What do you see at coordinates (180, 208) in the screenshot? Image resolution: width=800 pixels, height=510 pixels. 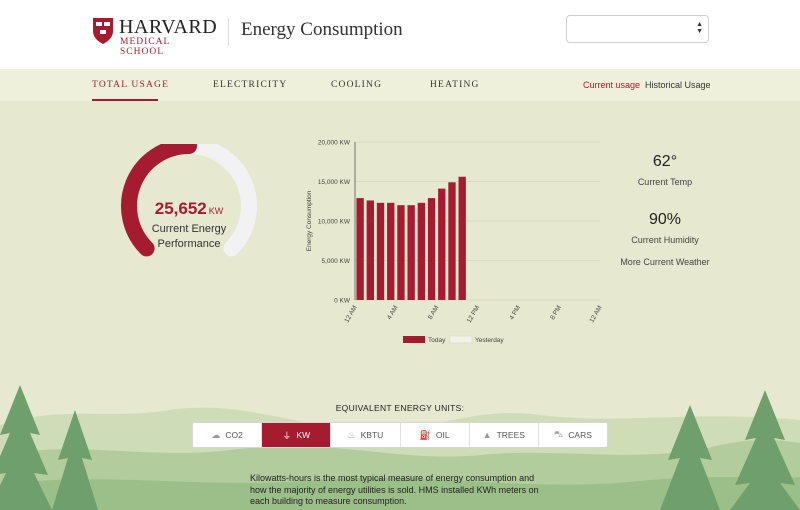 I see `gauge-number: 25,652` at bounding box center [180, 208].